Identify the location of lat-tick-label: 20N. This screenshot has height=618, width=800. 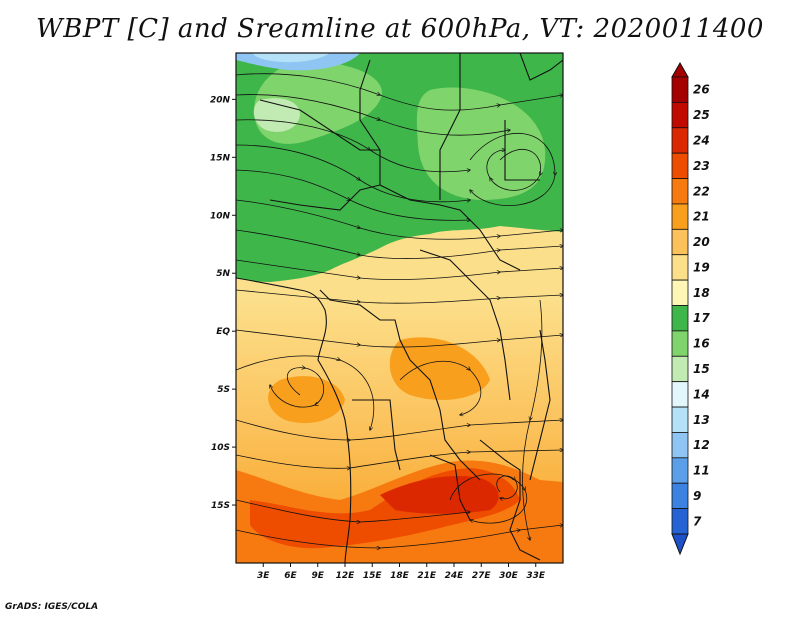
(220, 100).